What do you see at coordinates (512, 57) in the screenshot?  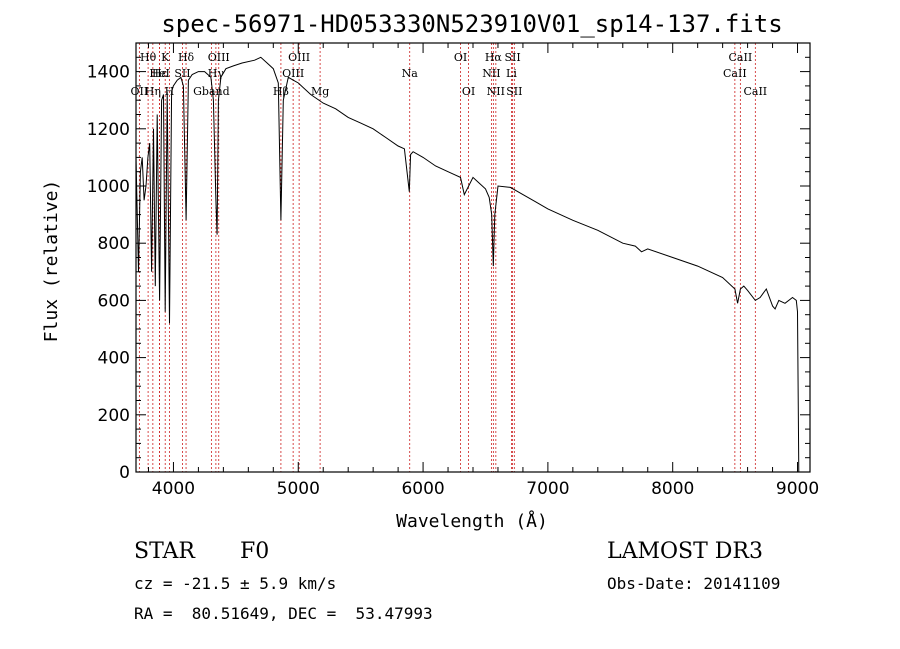 I see `line-label-20: SII` at bounding box center [512, 57].